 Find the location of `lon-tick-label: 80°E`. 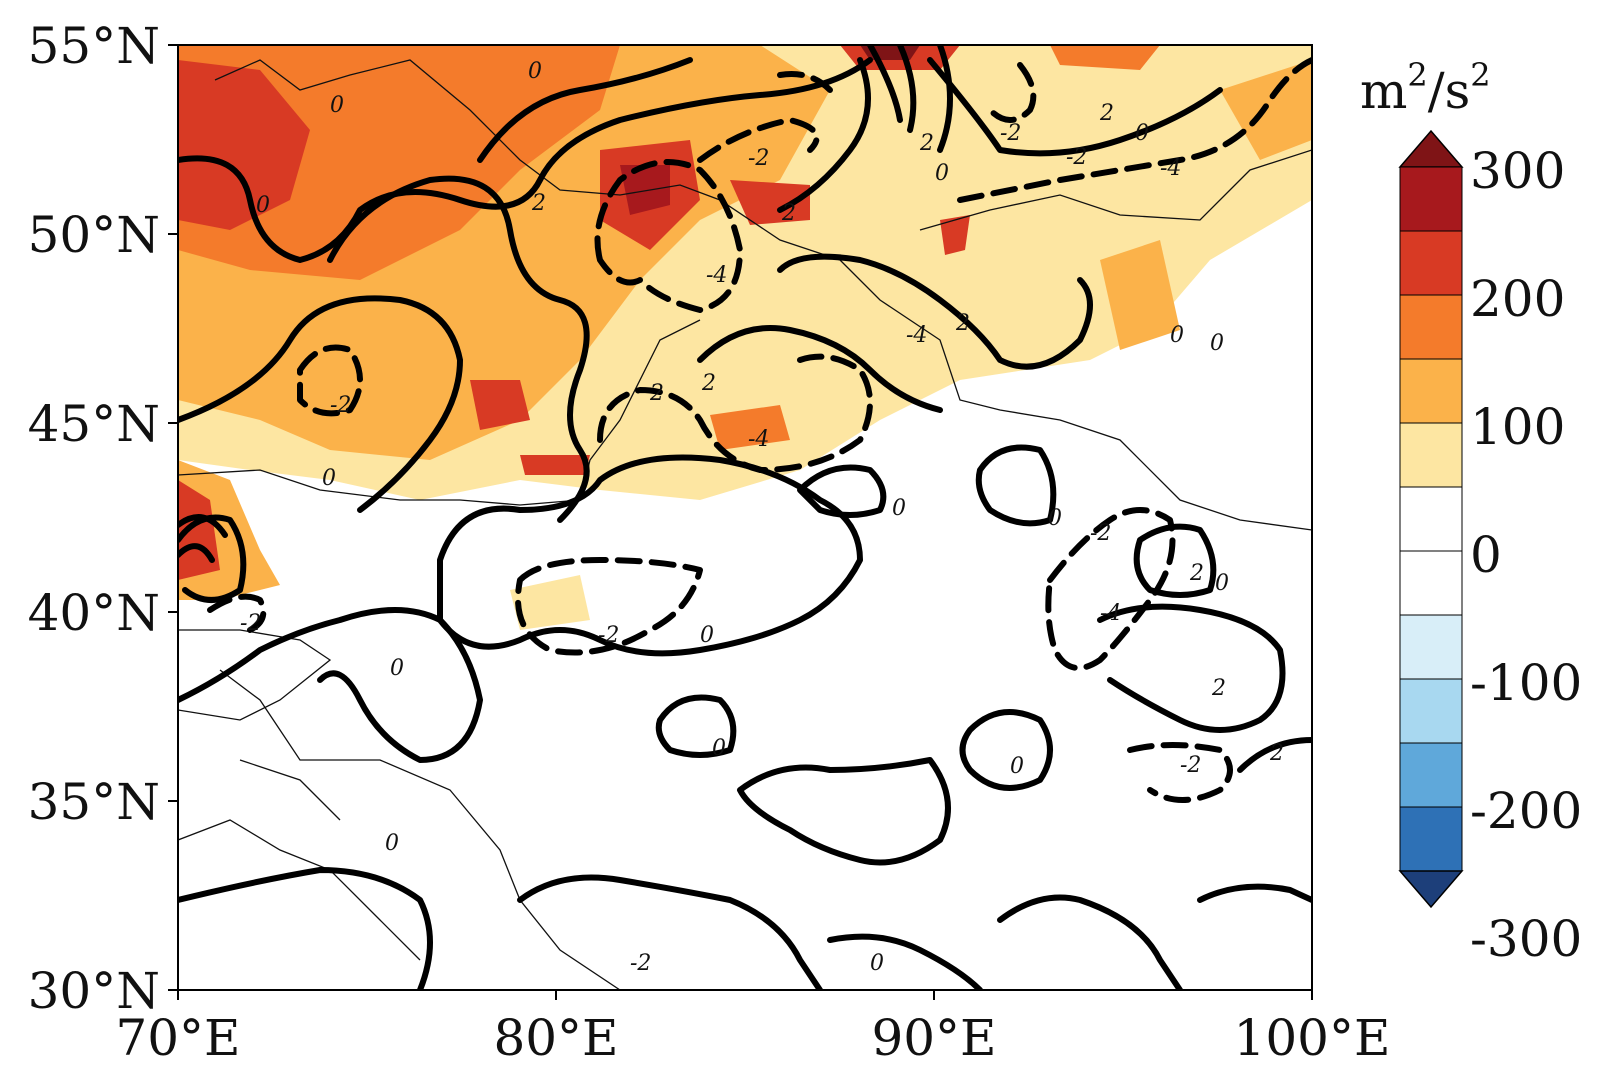

lon-tick-label: 80°E is located at coordinates (555, 1038).